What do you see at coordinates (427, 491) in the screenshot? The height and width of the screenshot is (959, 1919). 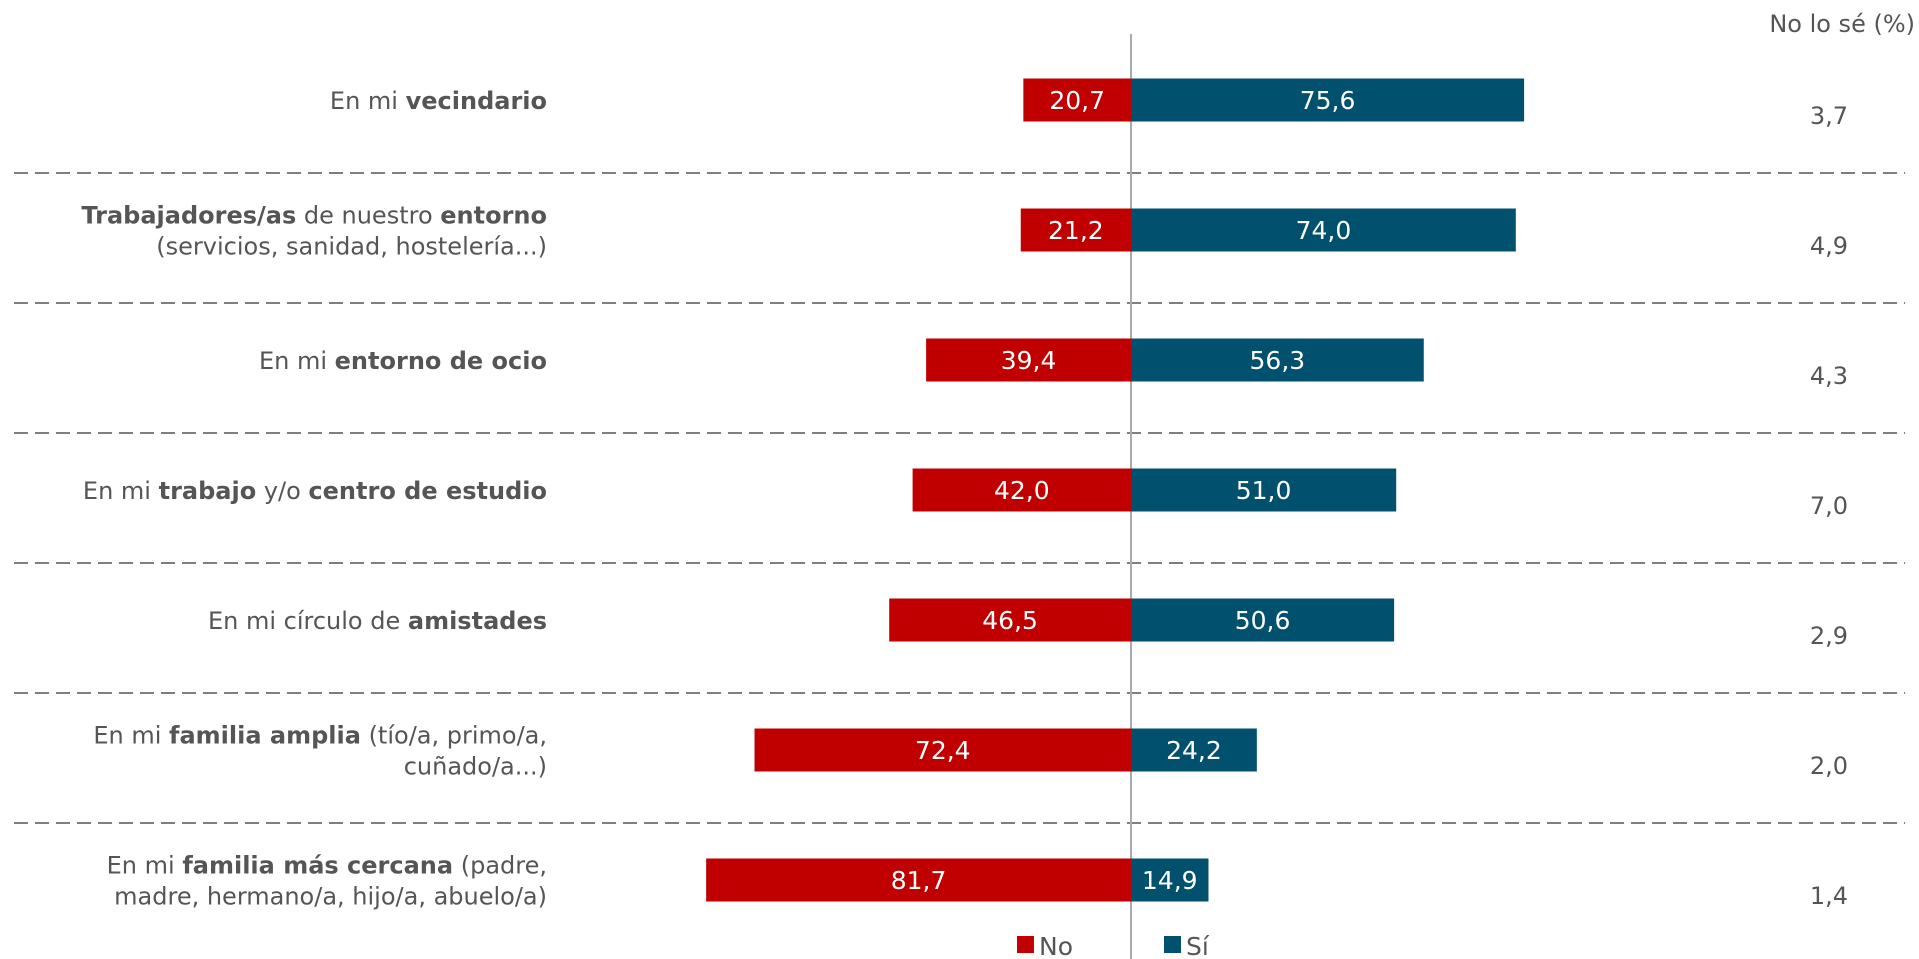 I see `category-label-segment: centro de estudio` at bounding box center [427, 491].